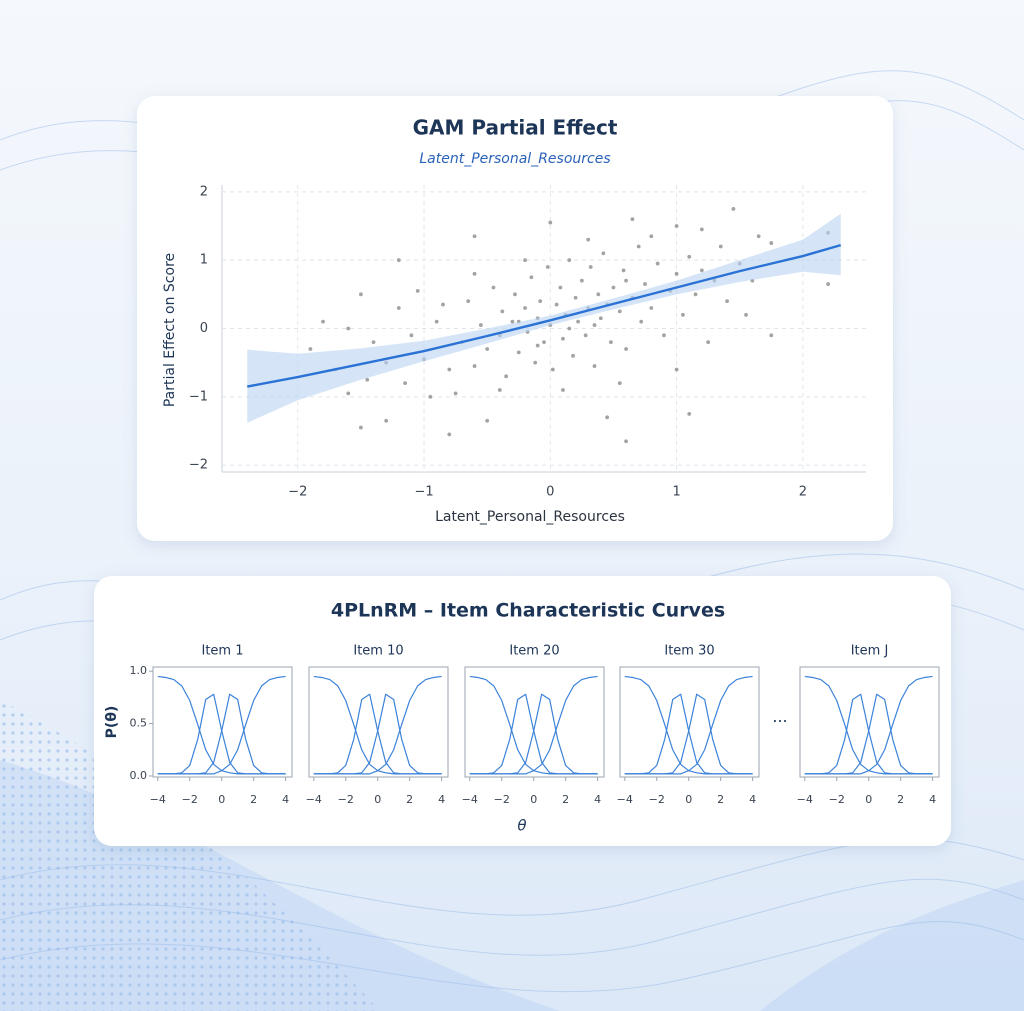 The image size is (1024, 1011). I want to click on y-tick-label: −1, so click(198, 396).